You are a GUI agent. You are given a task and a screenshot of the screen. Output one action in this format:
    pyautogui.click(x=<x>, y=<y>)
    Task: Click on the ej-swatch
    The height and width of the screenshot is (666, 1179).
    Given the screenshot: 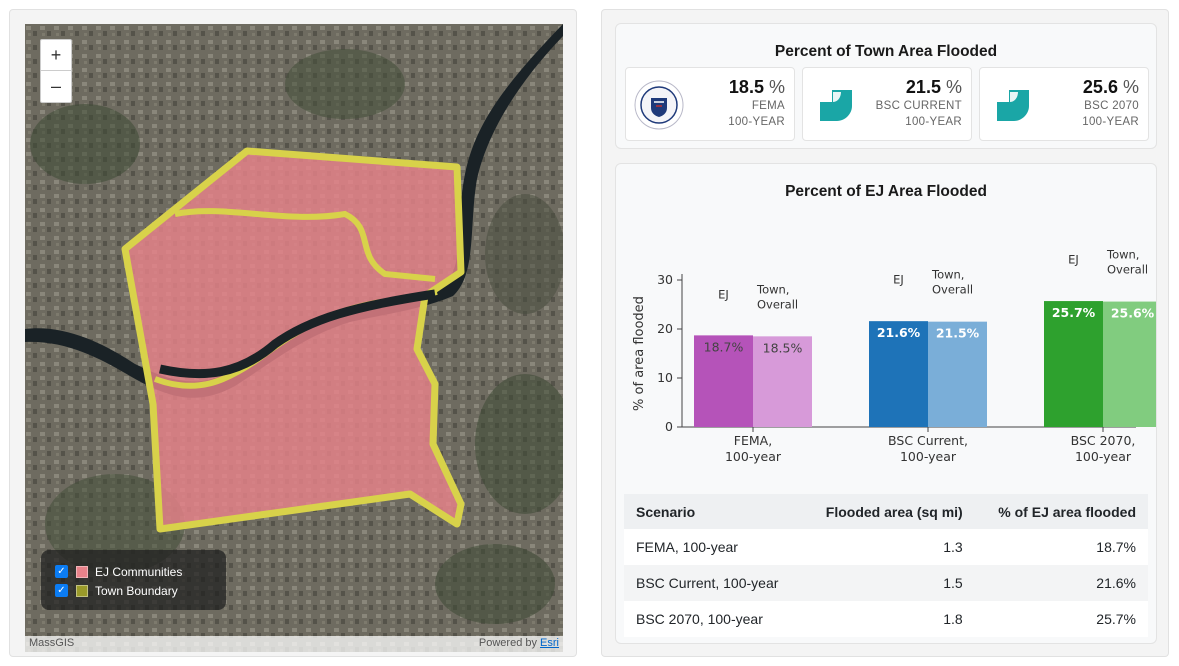 What is the action you would take?
    pyautogui.click(x=82, y=571)
    